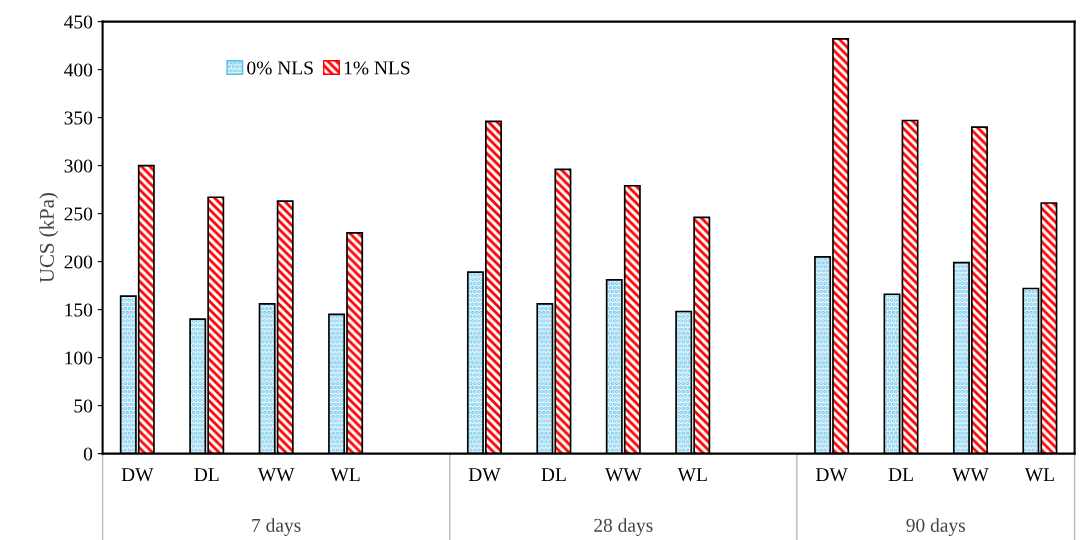 The width and height of the screenshot is (1080, 540). Describe the element at coordinates (377, 68) in the screenshot. I see `legend-label: 1% NLS` at that location.